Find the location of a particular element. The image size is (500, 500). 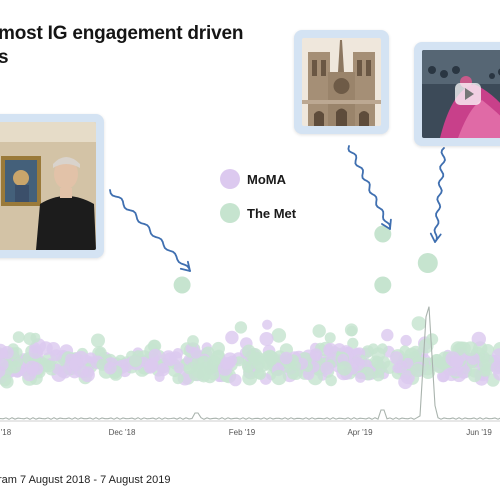

portrait-photo is located at coordinates (48, 186).